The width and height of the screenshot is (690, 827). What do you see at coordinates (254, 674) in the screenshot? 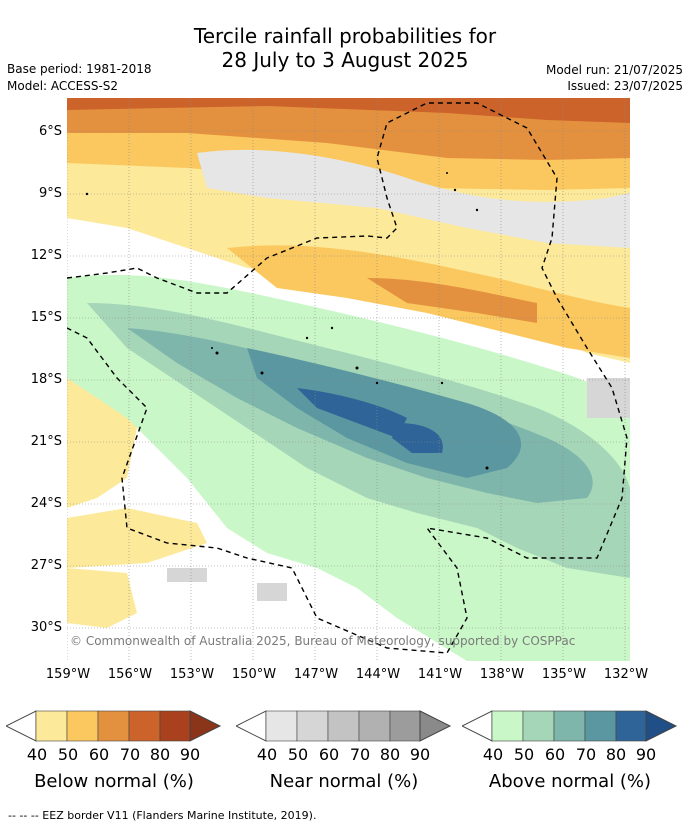
I see `lon-tick-150w: 150°W` at bounding box center [254, 674].